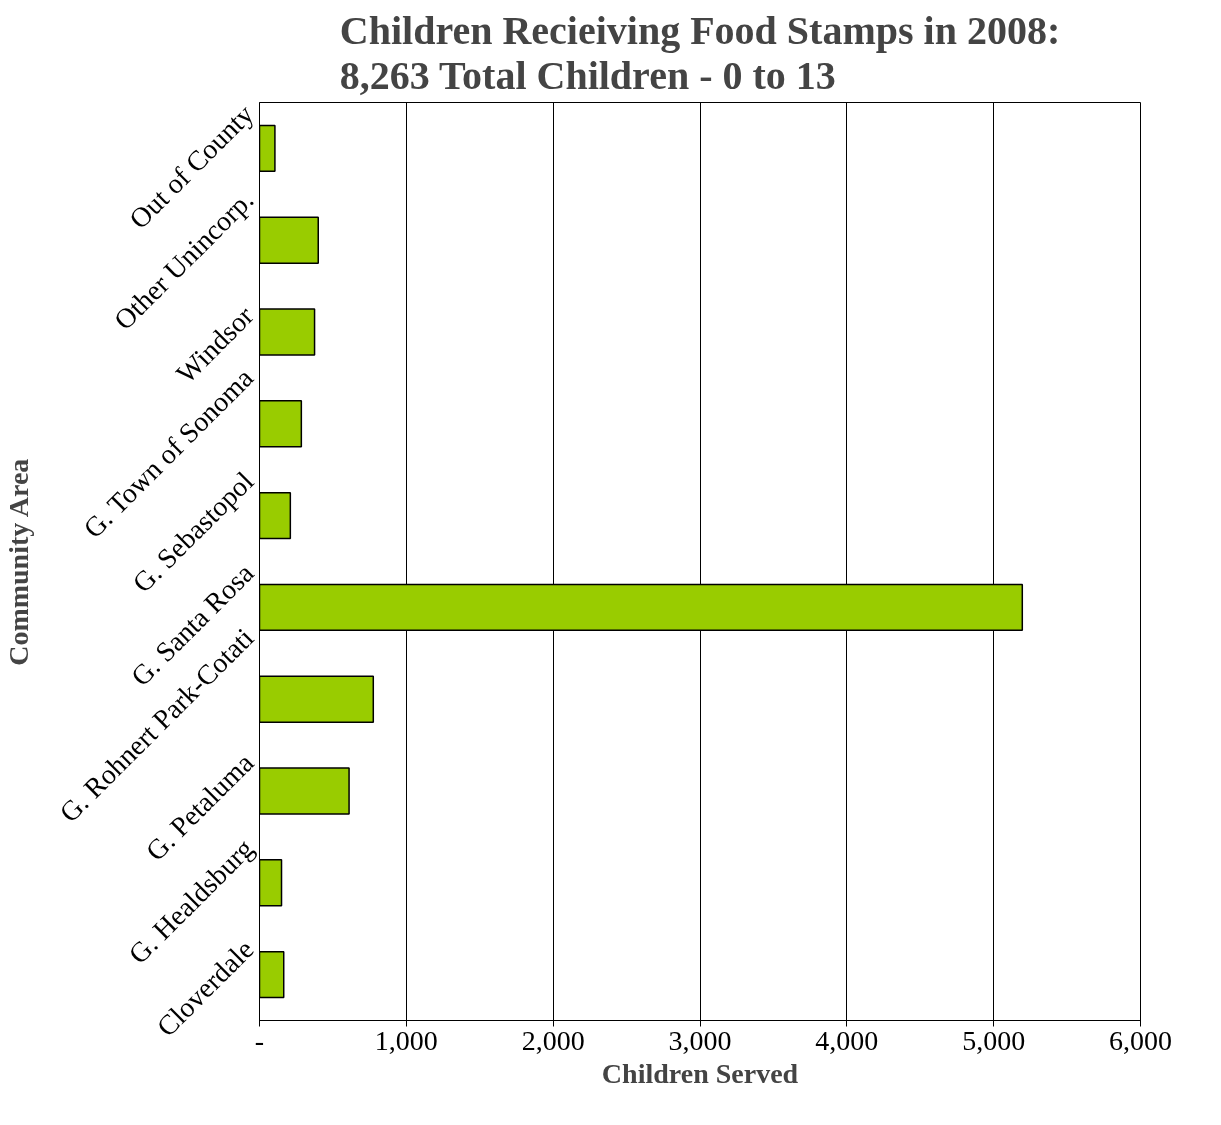 The height and width of the screenshot is (1125, 1221). I want to click on x-axis-title: Children Served, so click(700, 1073).